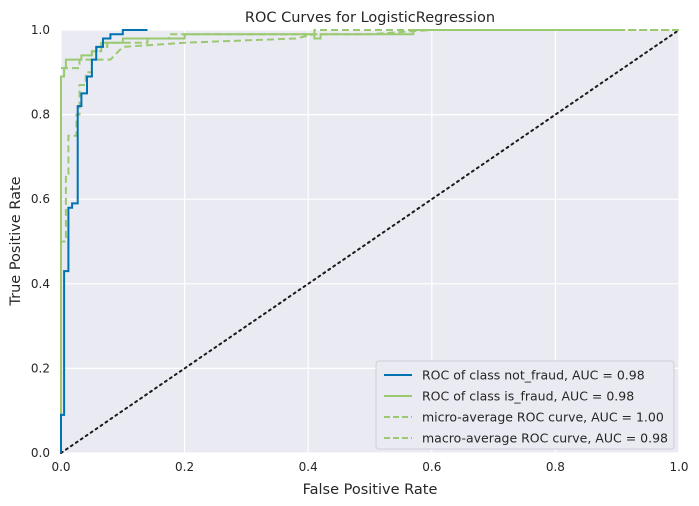  Describe the element at coordinates (16, 241) in the screenshot. I see `y-axis-label: True Positive Rate` at that location.